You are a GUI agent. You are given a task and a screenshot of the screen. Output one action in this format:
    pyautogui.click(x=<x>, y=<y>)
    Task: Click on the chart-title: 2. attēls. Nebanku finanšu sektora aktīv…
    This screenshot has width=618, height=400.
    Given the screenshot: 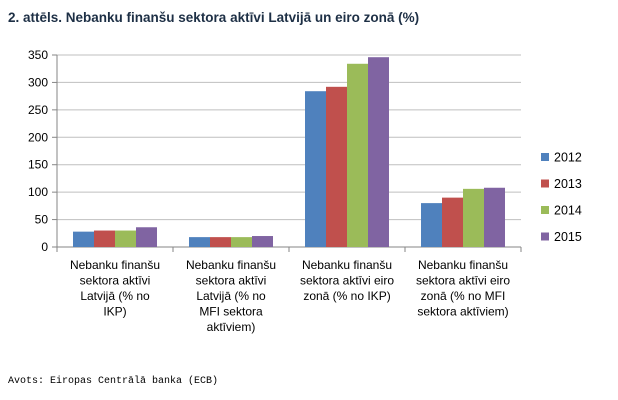 What is the action you would take?
    pyautogui.click(x=214, y=17)
    